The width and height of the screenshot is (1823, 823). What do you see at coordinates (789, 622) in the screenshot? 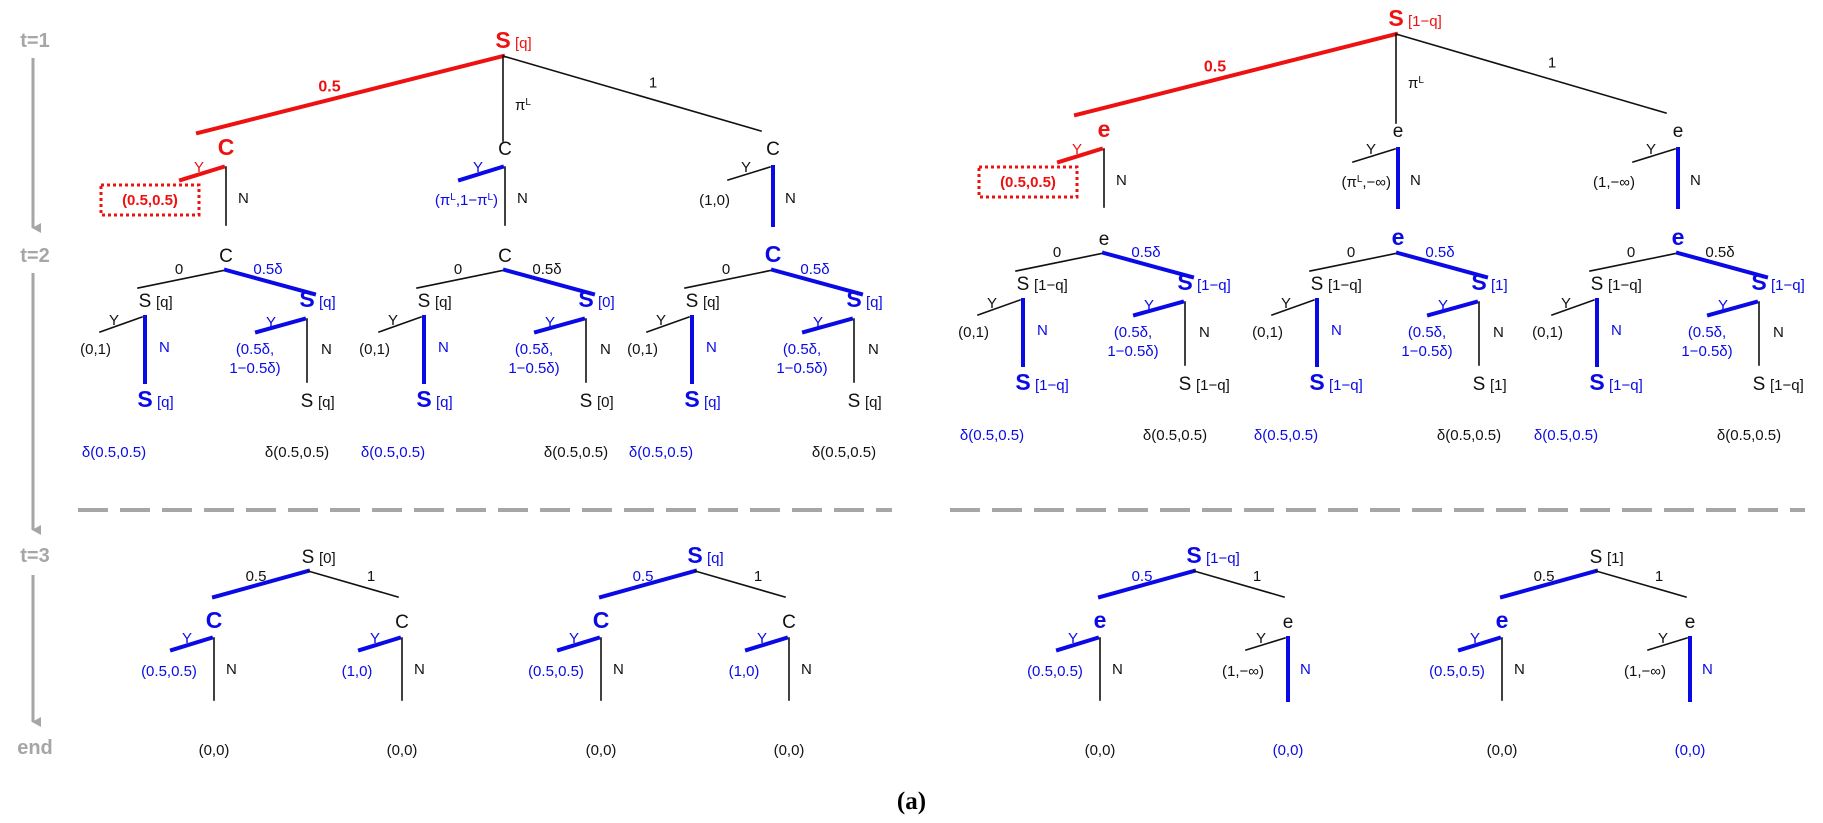
I see `level3-node-2-child-2: C` at bounding box center [789, 622].